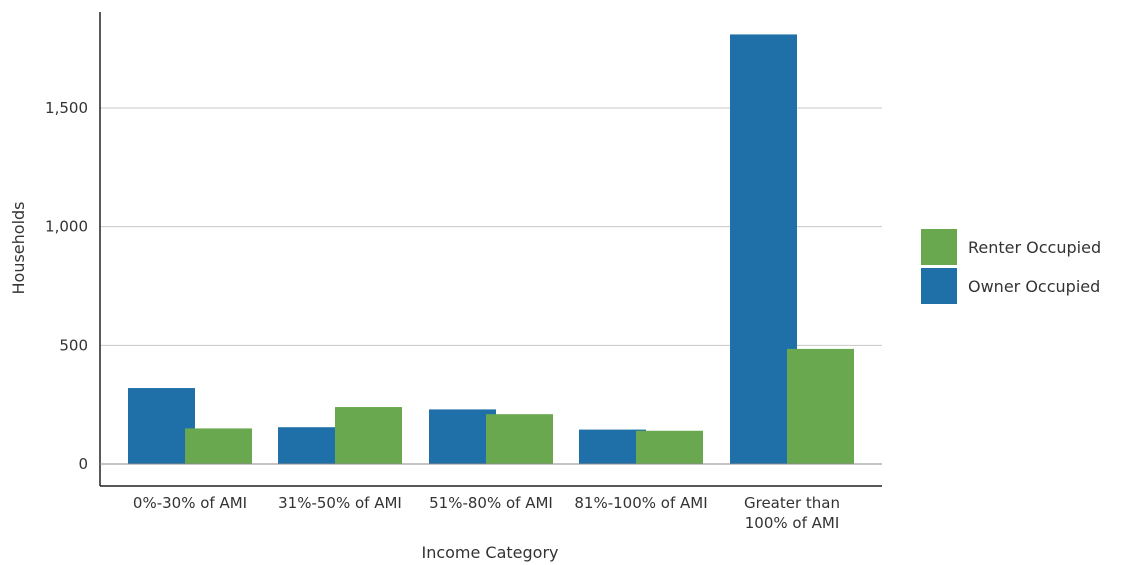 The image size is (1130, 565). Describe the element at coordinates (340, 503) in the screenshot. I see `x-tick-label: 31%-50% of AMI` at that location.